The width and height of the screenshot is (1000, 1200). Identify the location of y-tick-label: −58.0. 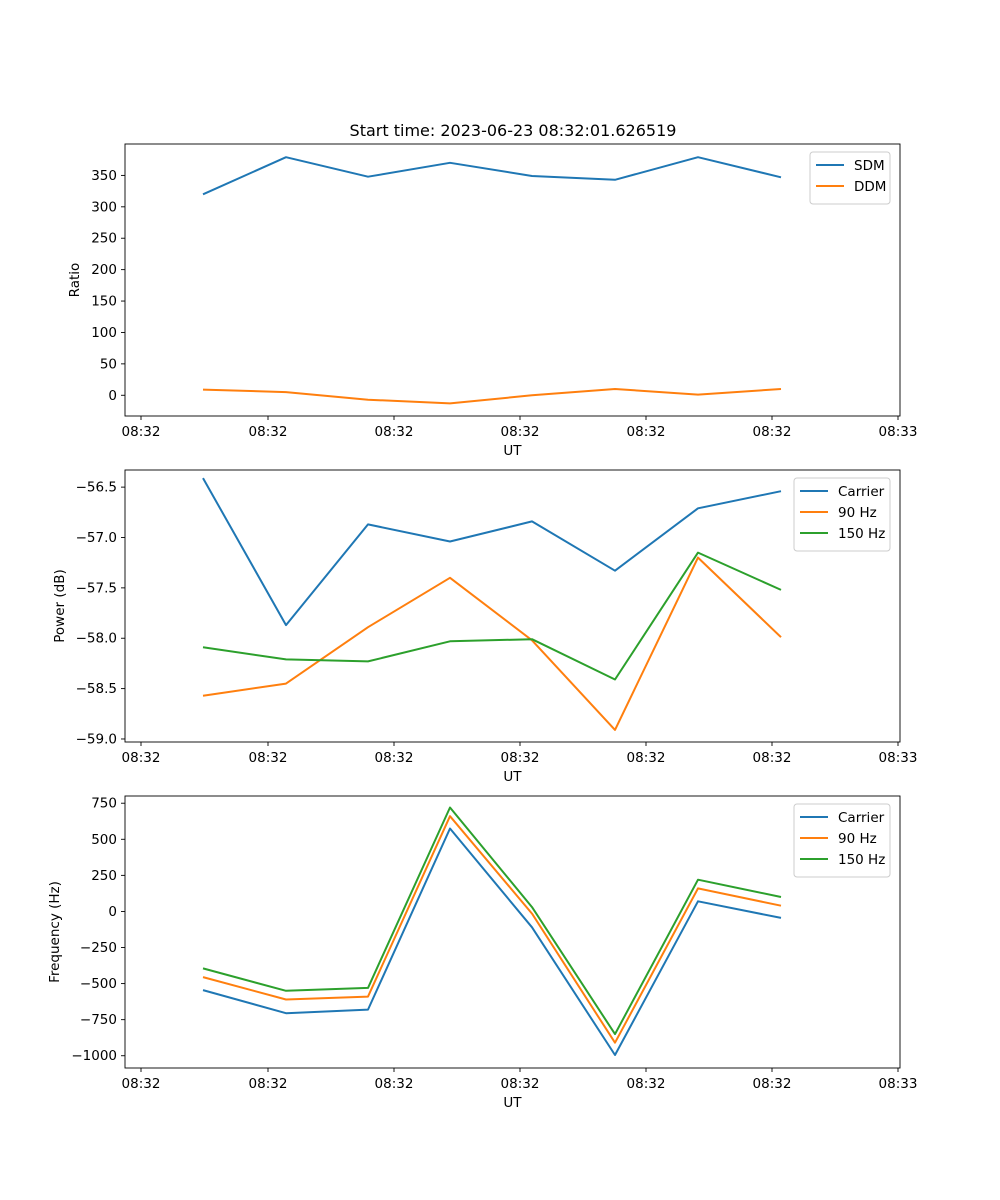
(96, 639).